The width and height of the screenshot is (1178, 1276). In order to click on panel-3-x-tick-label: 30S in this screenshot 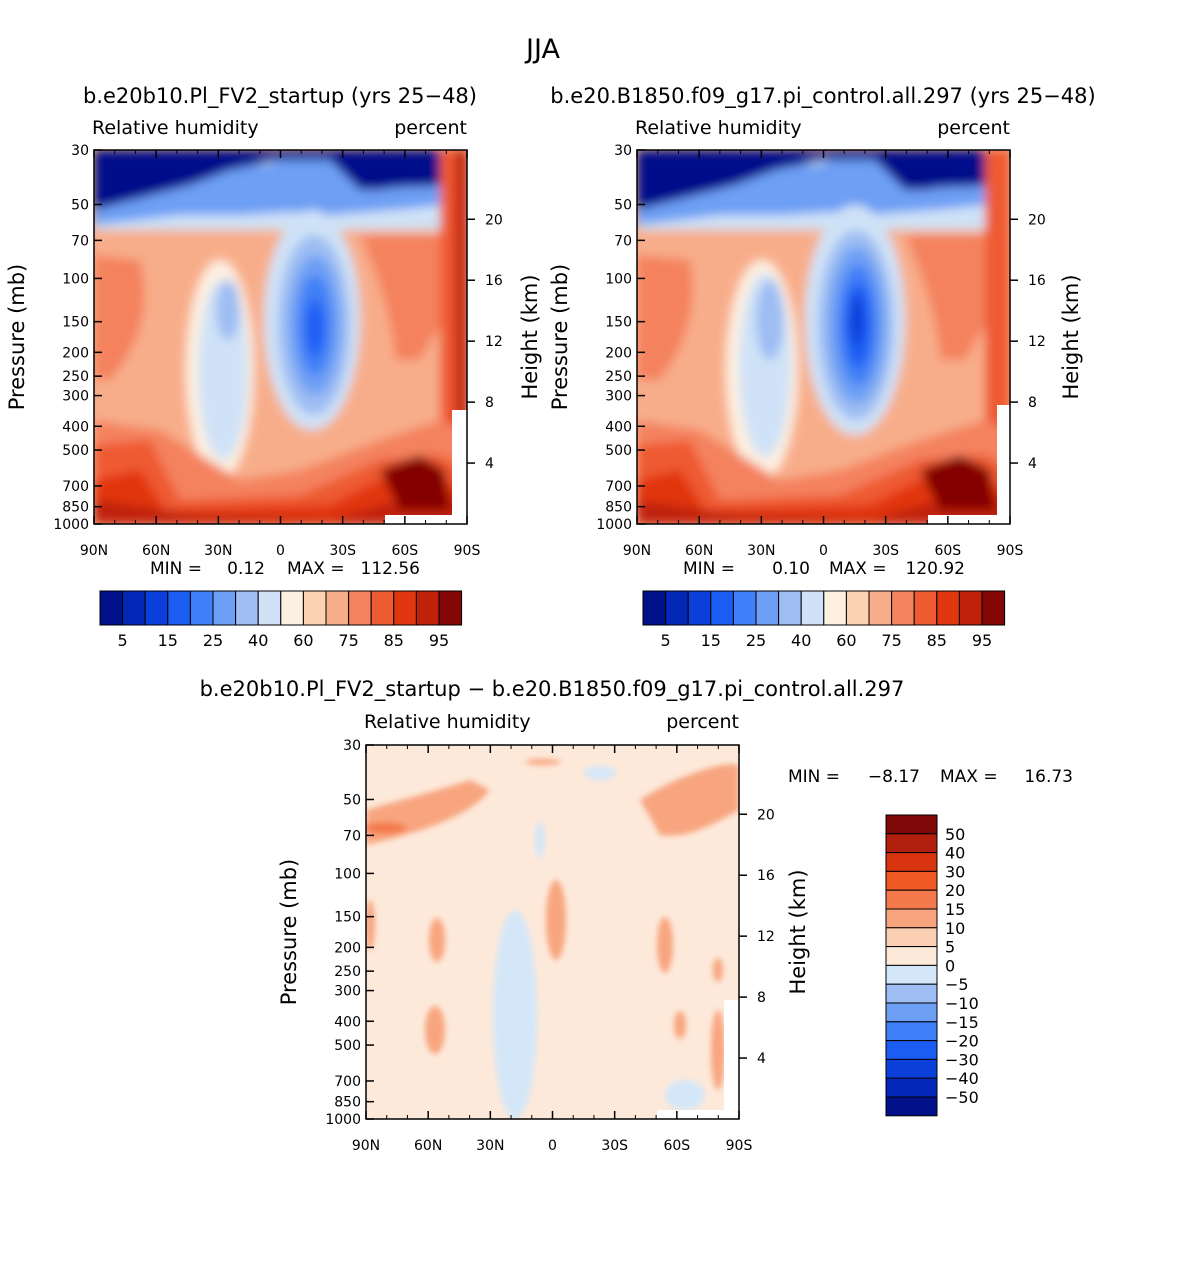, I will do `click(614, 1146)`.